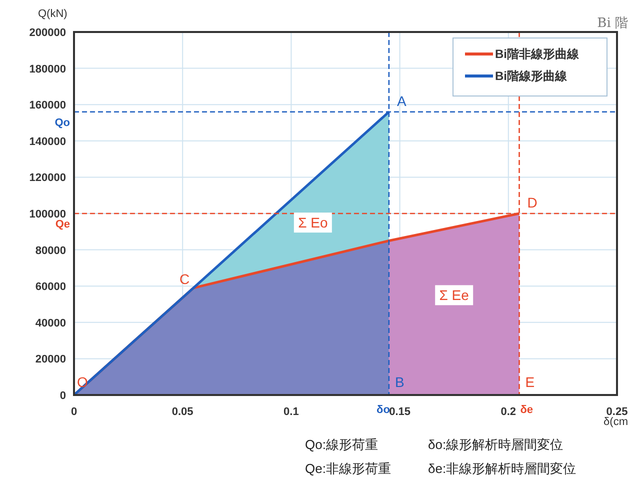  Describe the element at coordinates (82, 382) in the screenshot. I see `annotation: O` at that location.